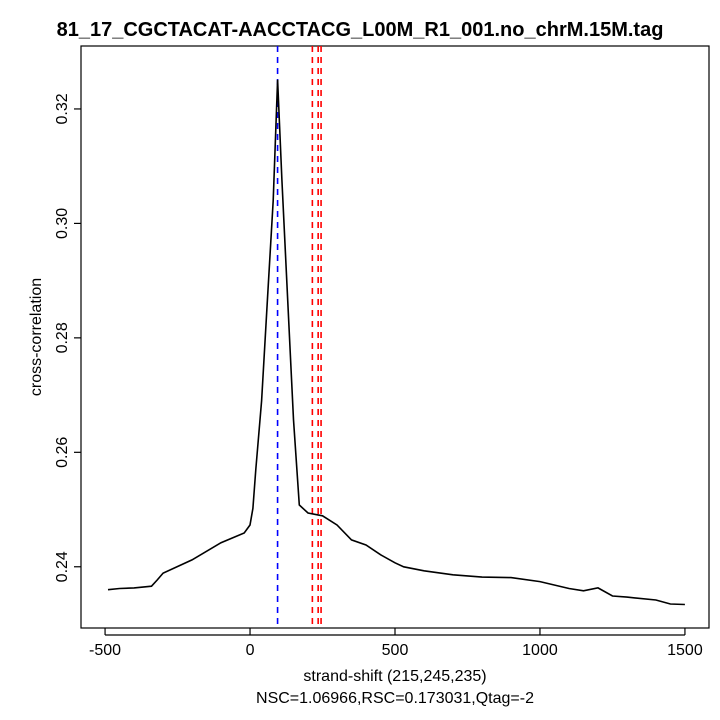 The image size is (720, 720). Describe the element at coordinates (62, 566) in the screenshot. I see `y-tick-label: 0.24` at that location.